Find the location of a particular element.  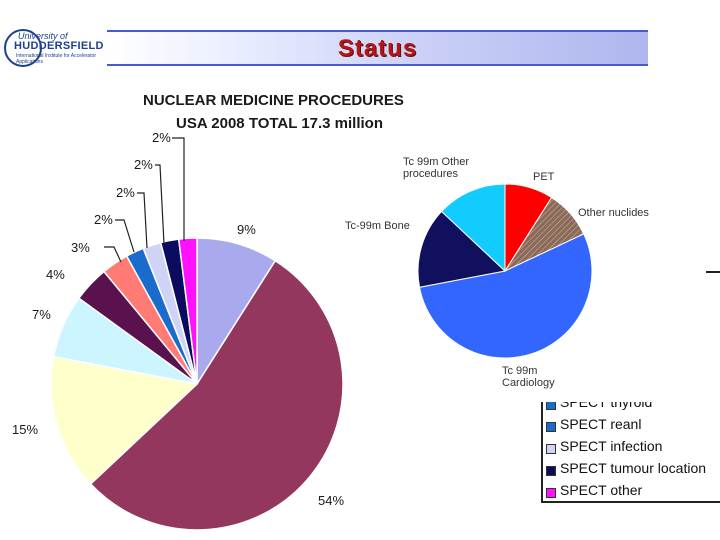

chart-title-line2: USA 2008 TOTAL 17.3 million is located at coordinates (280, 123).